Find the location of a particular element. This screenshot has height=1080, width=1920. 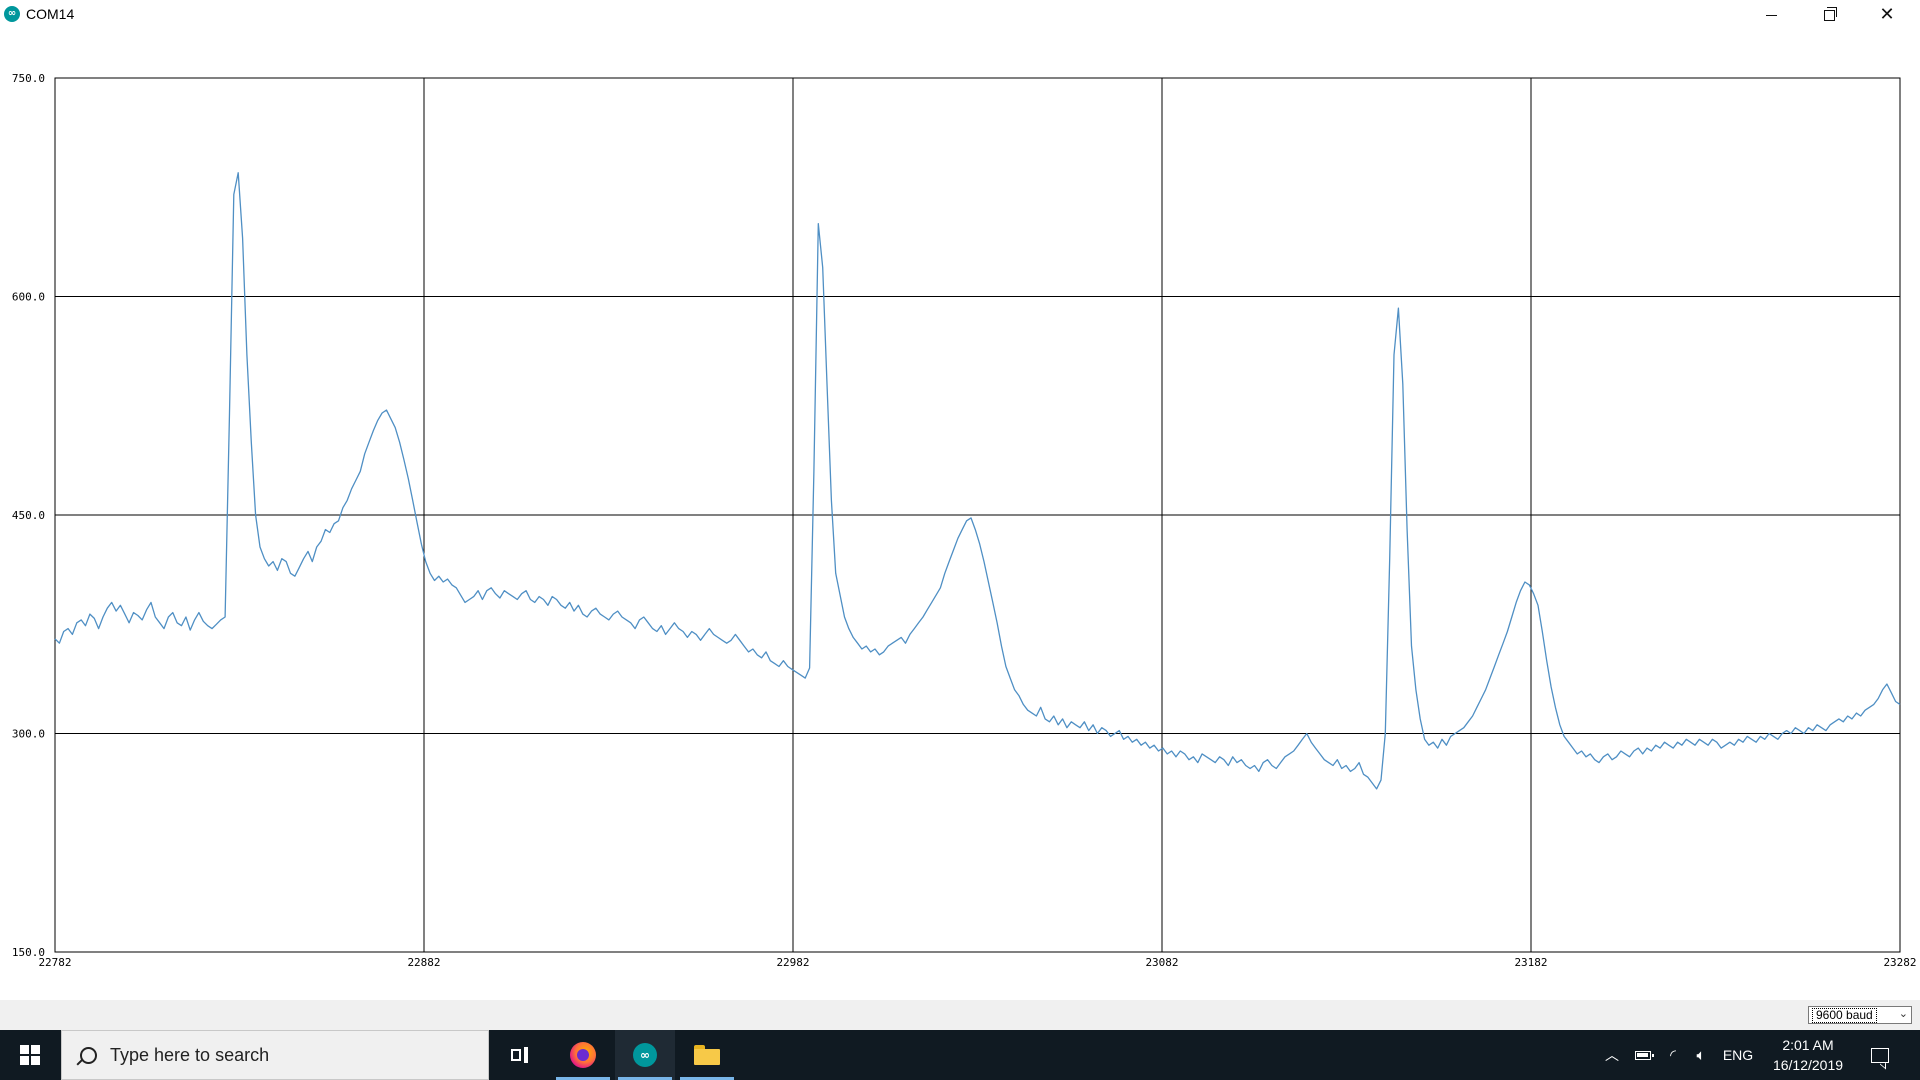

taskbar-app-file-explorer is located at coordinates (707, 1055).